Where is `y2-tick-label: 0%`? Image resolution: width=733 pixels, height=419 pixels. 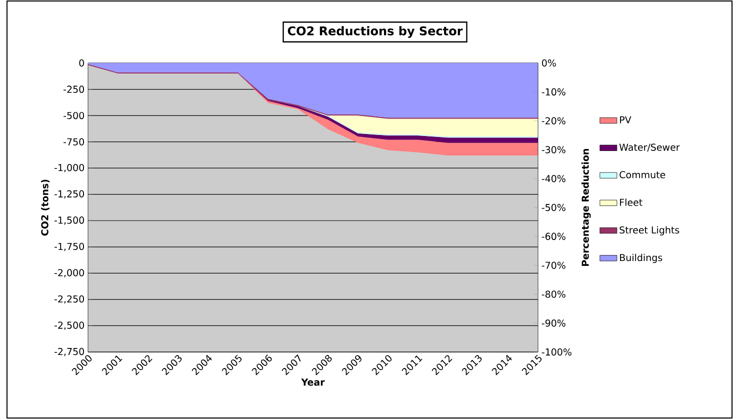 y2-tick-label: 0% is located at coordinates (549, 63).